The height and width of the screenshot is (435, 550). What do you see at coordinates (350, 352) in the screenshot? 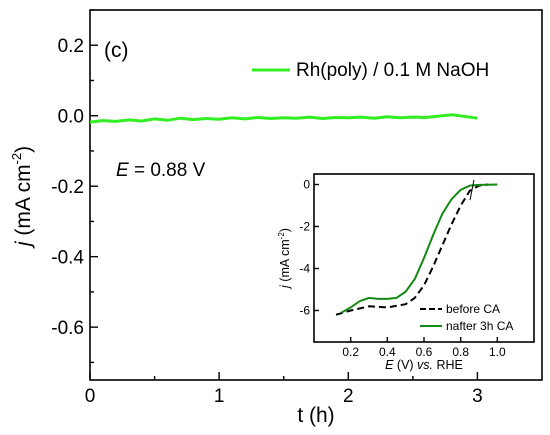
I see `inset-x-tick-label: 0.2` at bounding box center [350, 352].